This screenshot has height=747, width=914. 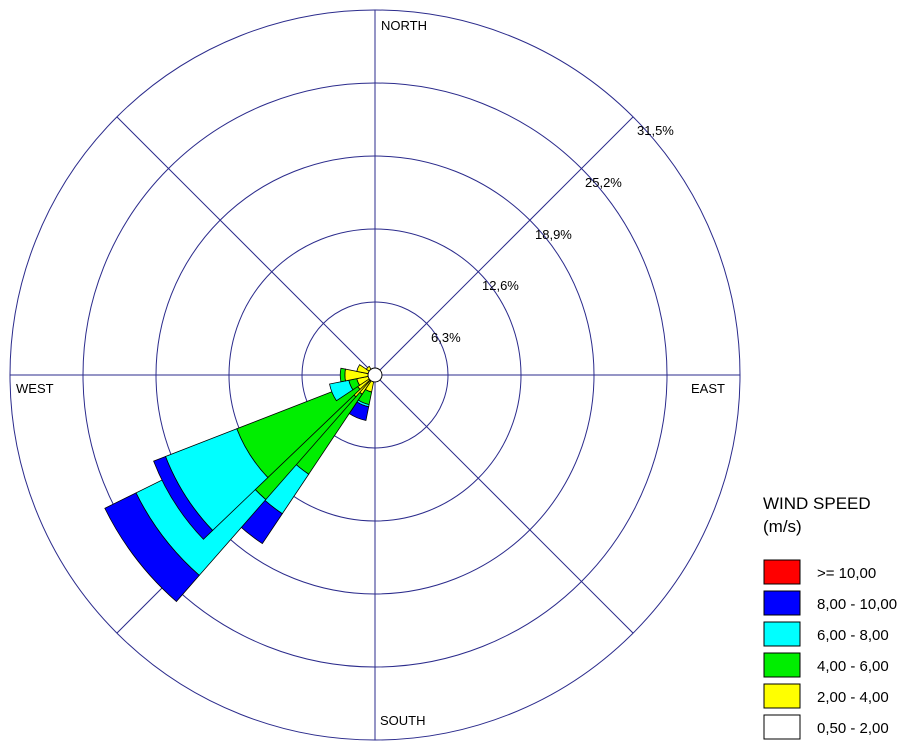 What do you see at coordinates (853, 666) in the screenshot?
I see `legend-label-3: 4,00 - 6,00` at bounding box center [853, 666].